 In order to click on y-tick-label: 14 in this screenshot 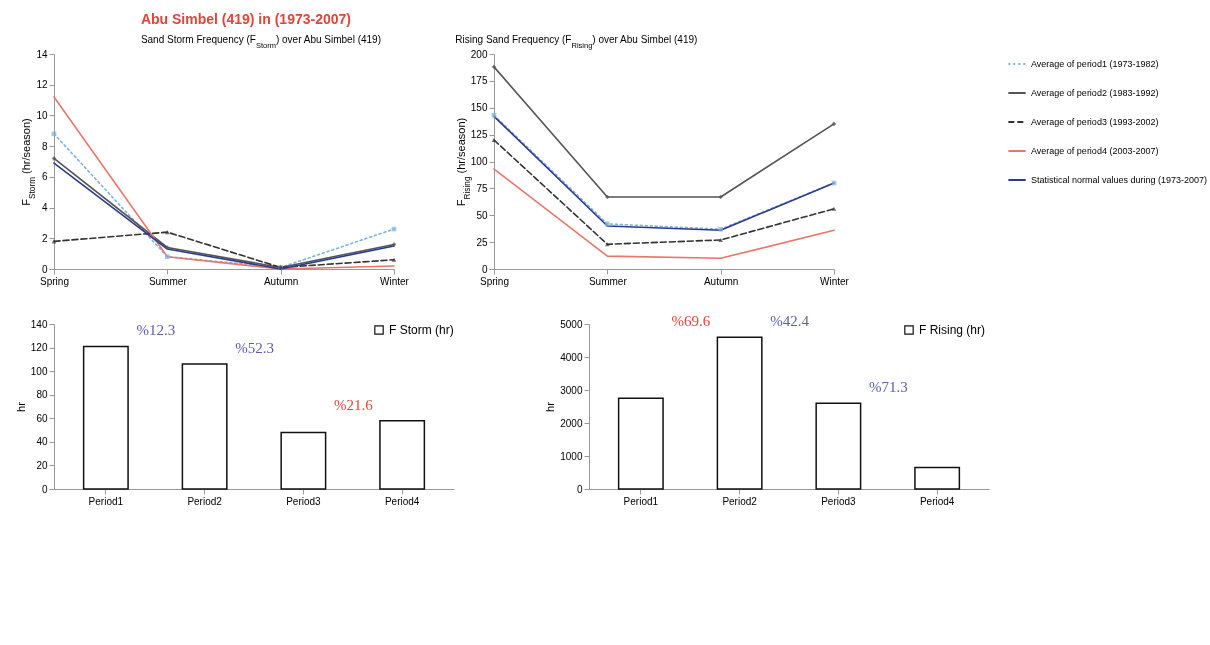, I will do `click(42, 54)`.